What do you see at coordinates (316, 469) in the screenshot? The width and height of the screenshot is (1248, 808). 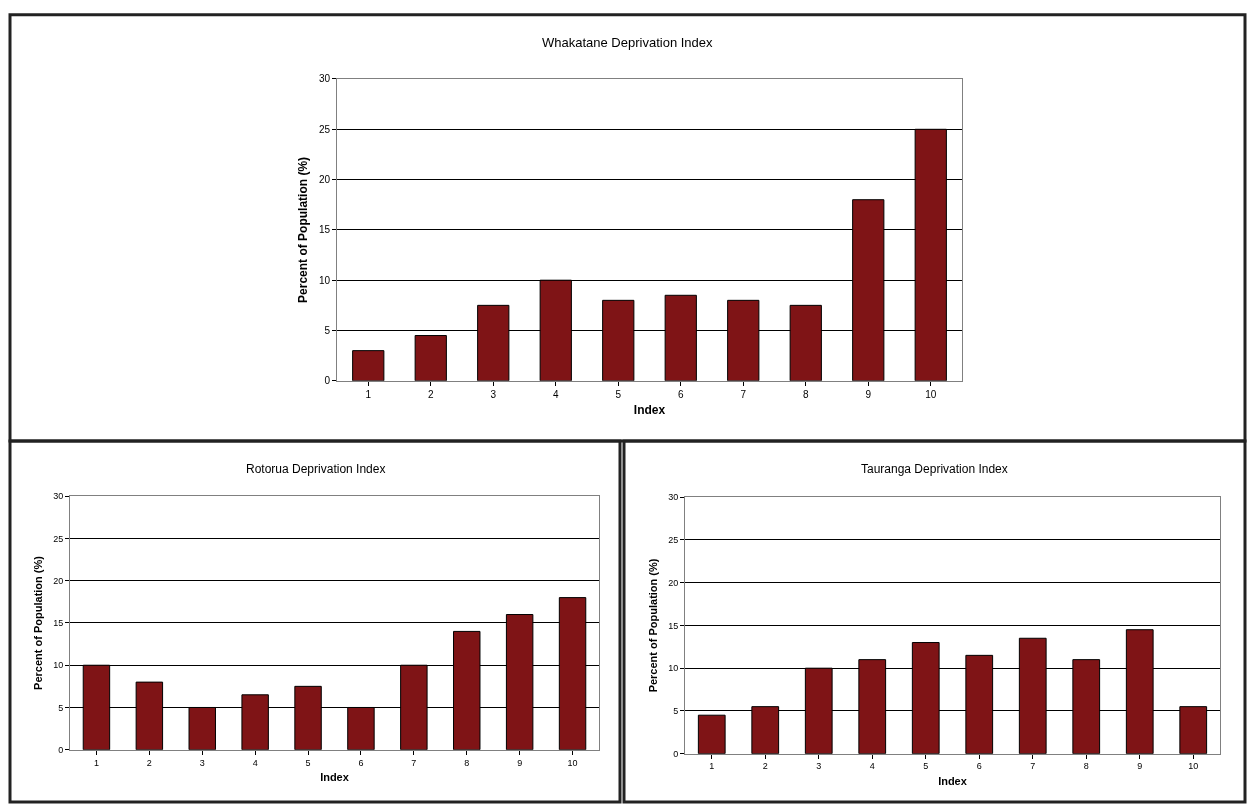 I see `chart-title: Rotorua Deprivation Index` at bounding box center [316, 469].